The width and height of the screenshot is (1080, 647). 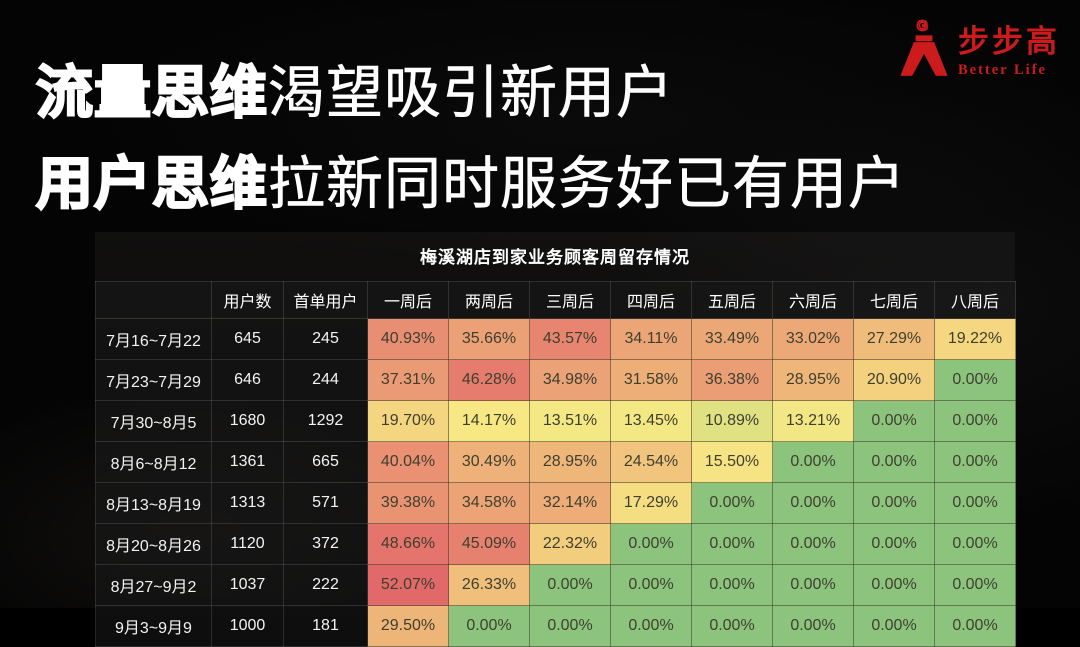 What do you see at coordinates (247, 339) in the screenshot?
I see `users-cell: 645` at bounding box center [247, 339].